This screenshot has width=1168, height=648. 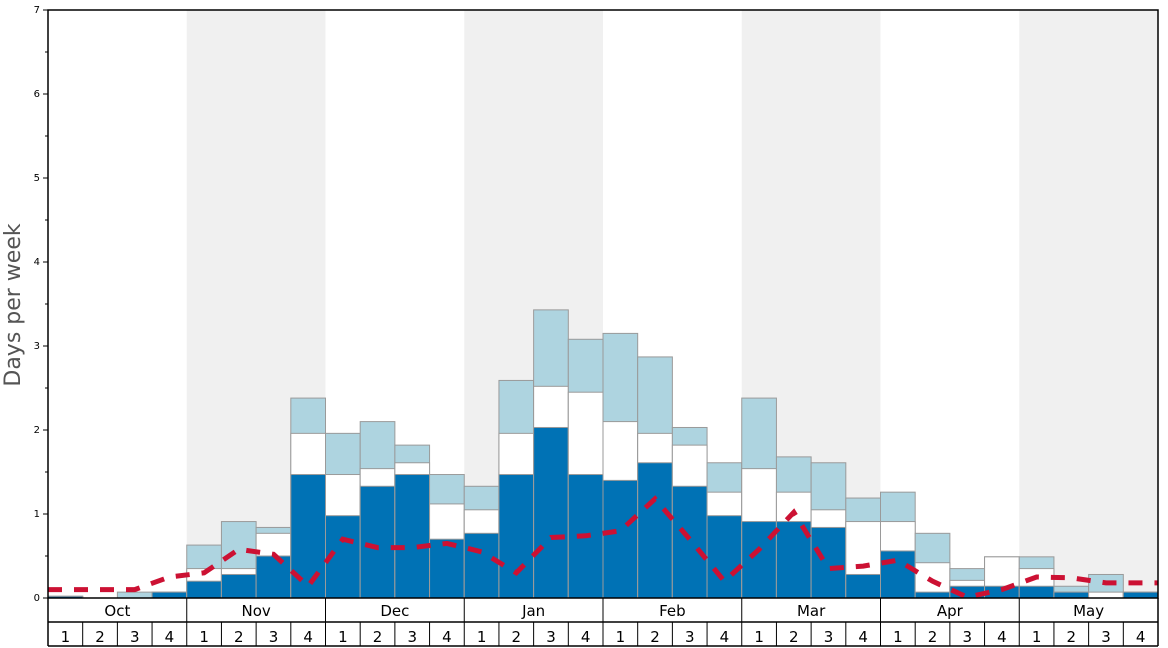 What do you see at coordinates (37, 430) in the screenshot?
I see `y-tick-label-2: 2` at bounding box center [37, 430].